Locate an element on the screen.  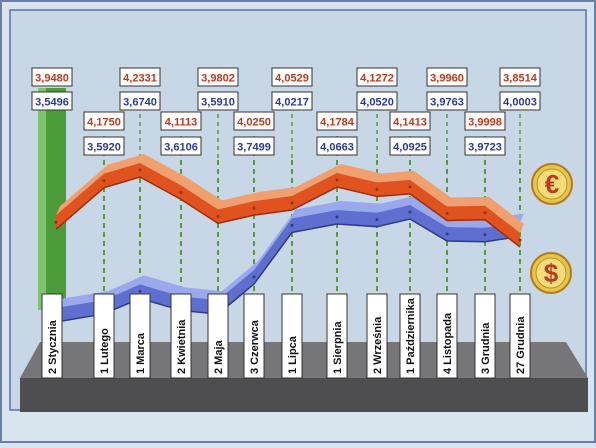
usd-value-label: 3,5910 is located at coordinates (218, 103).